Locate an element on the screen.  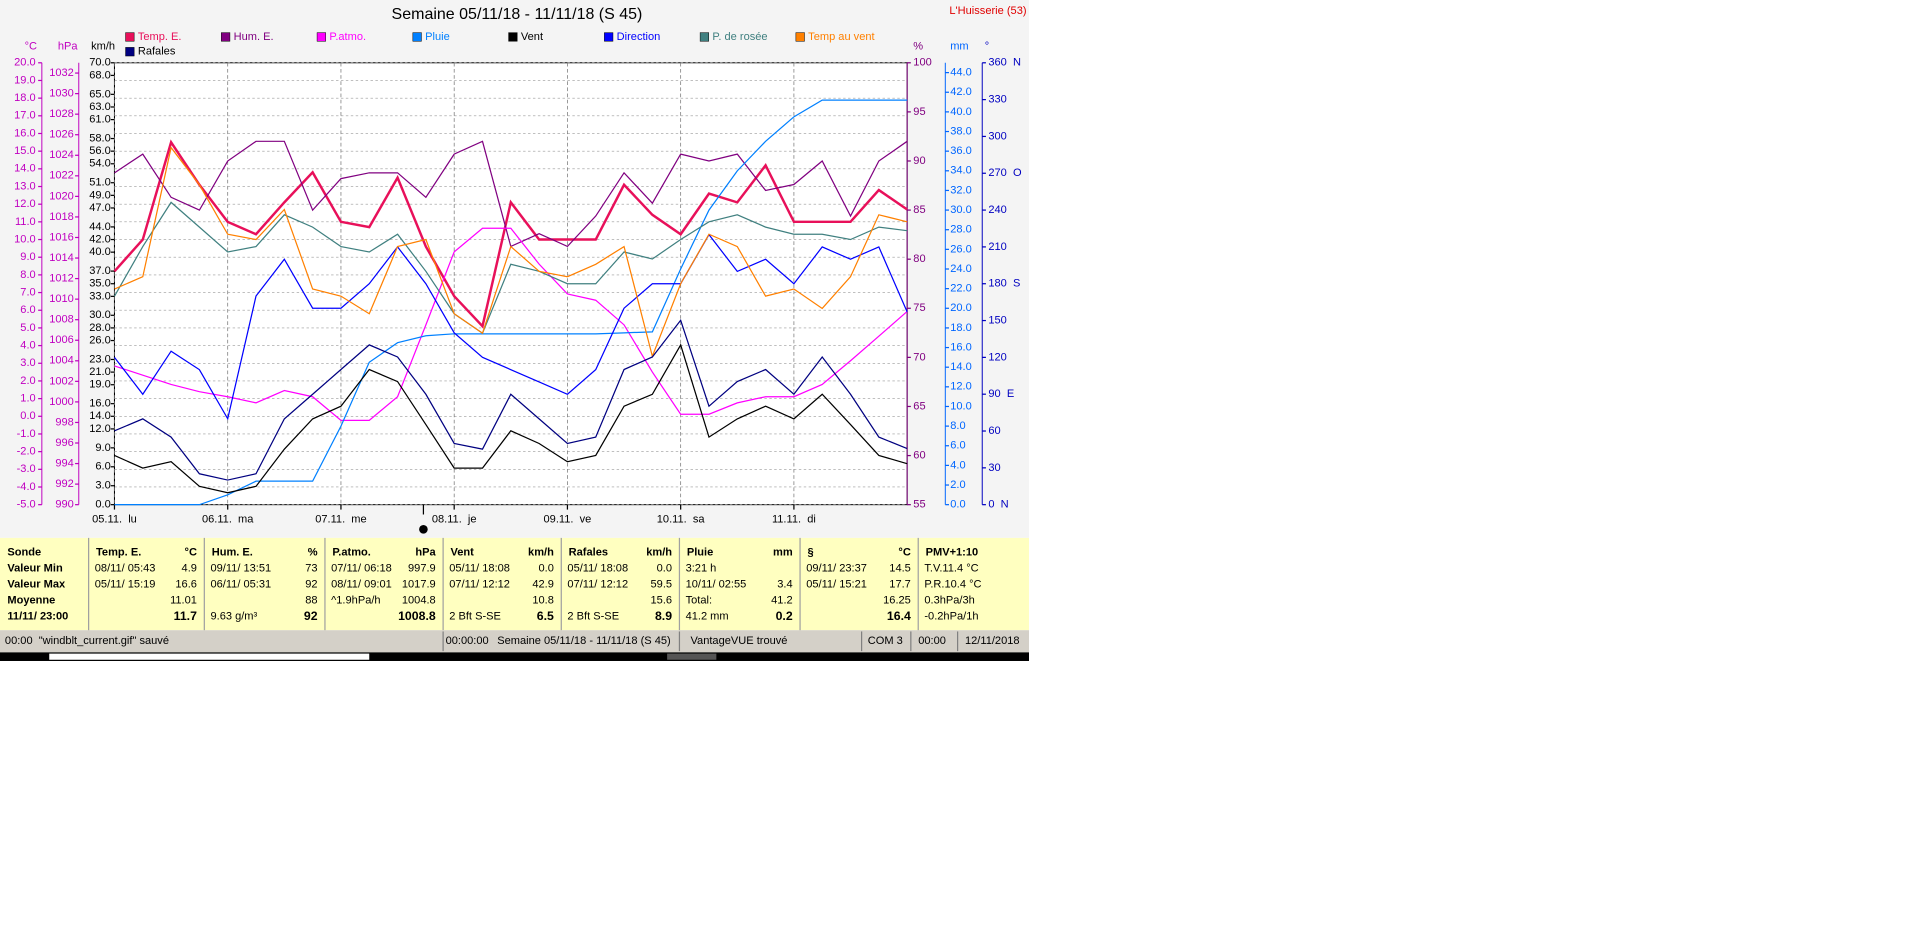
y-tick-label: -4.0 is located at coordinates (26, 487).